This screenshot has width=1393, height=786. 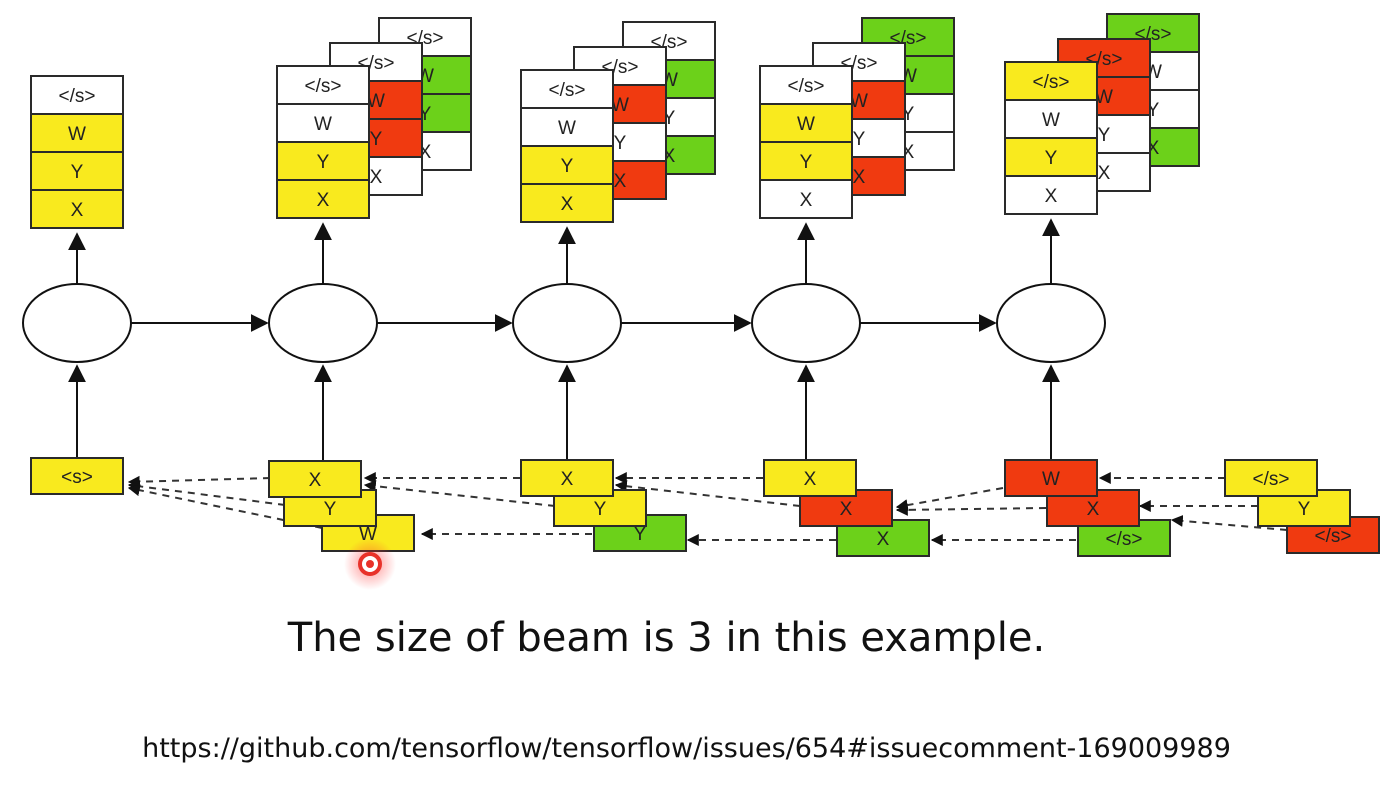 I want to click on input-token: <s>, so click(x=77, y=476).